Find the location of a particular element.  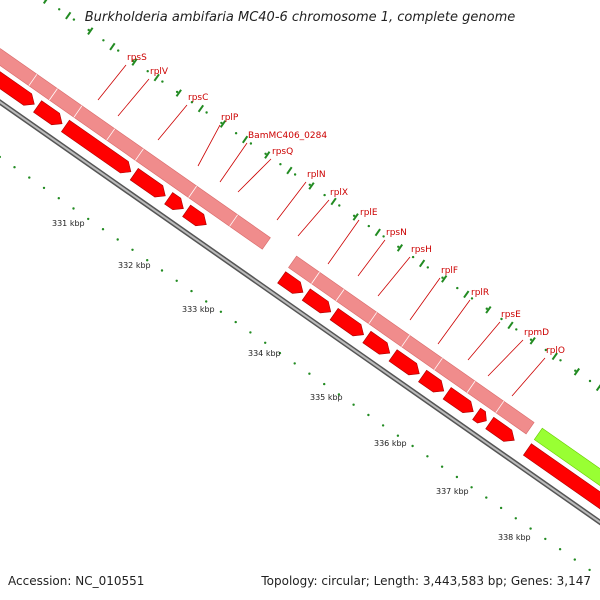

gene-label: rplX is located at coordinates (339, 193).